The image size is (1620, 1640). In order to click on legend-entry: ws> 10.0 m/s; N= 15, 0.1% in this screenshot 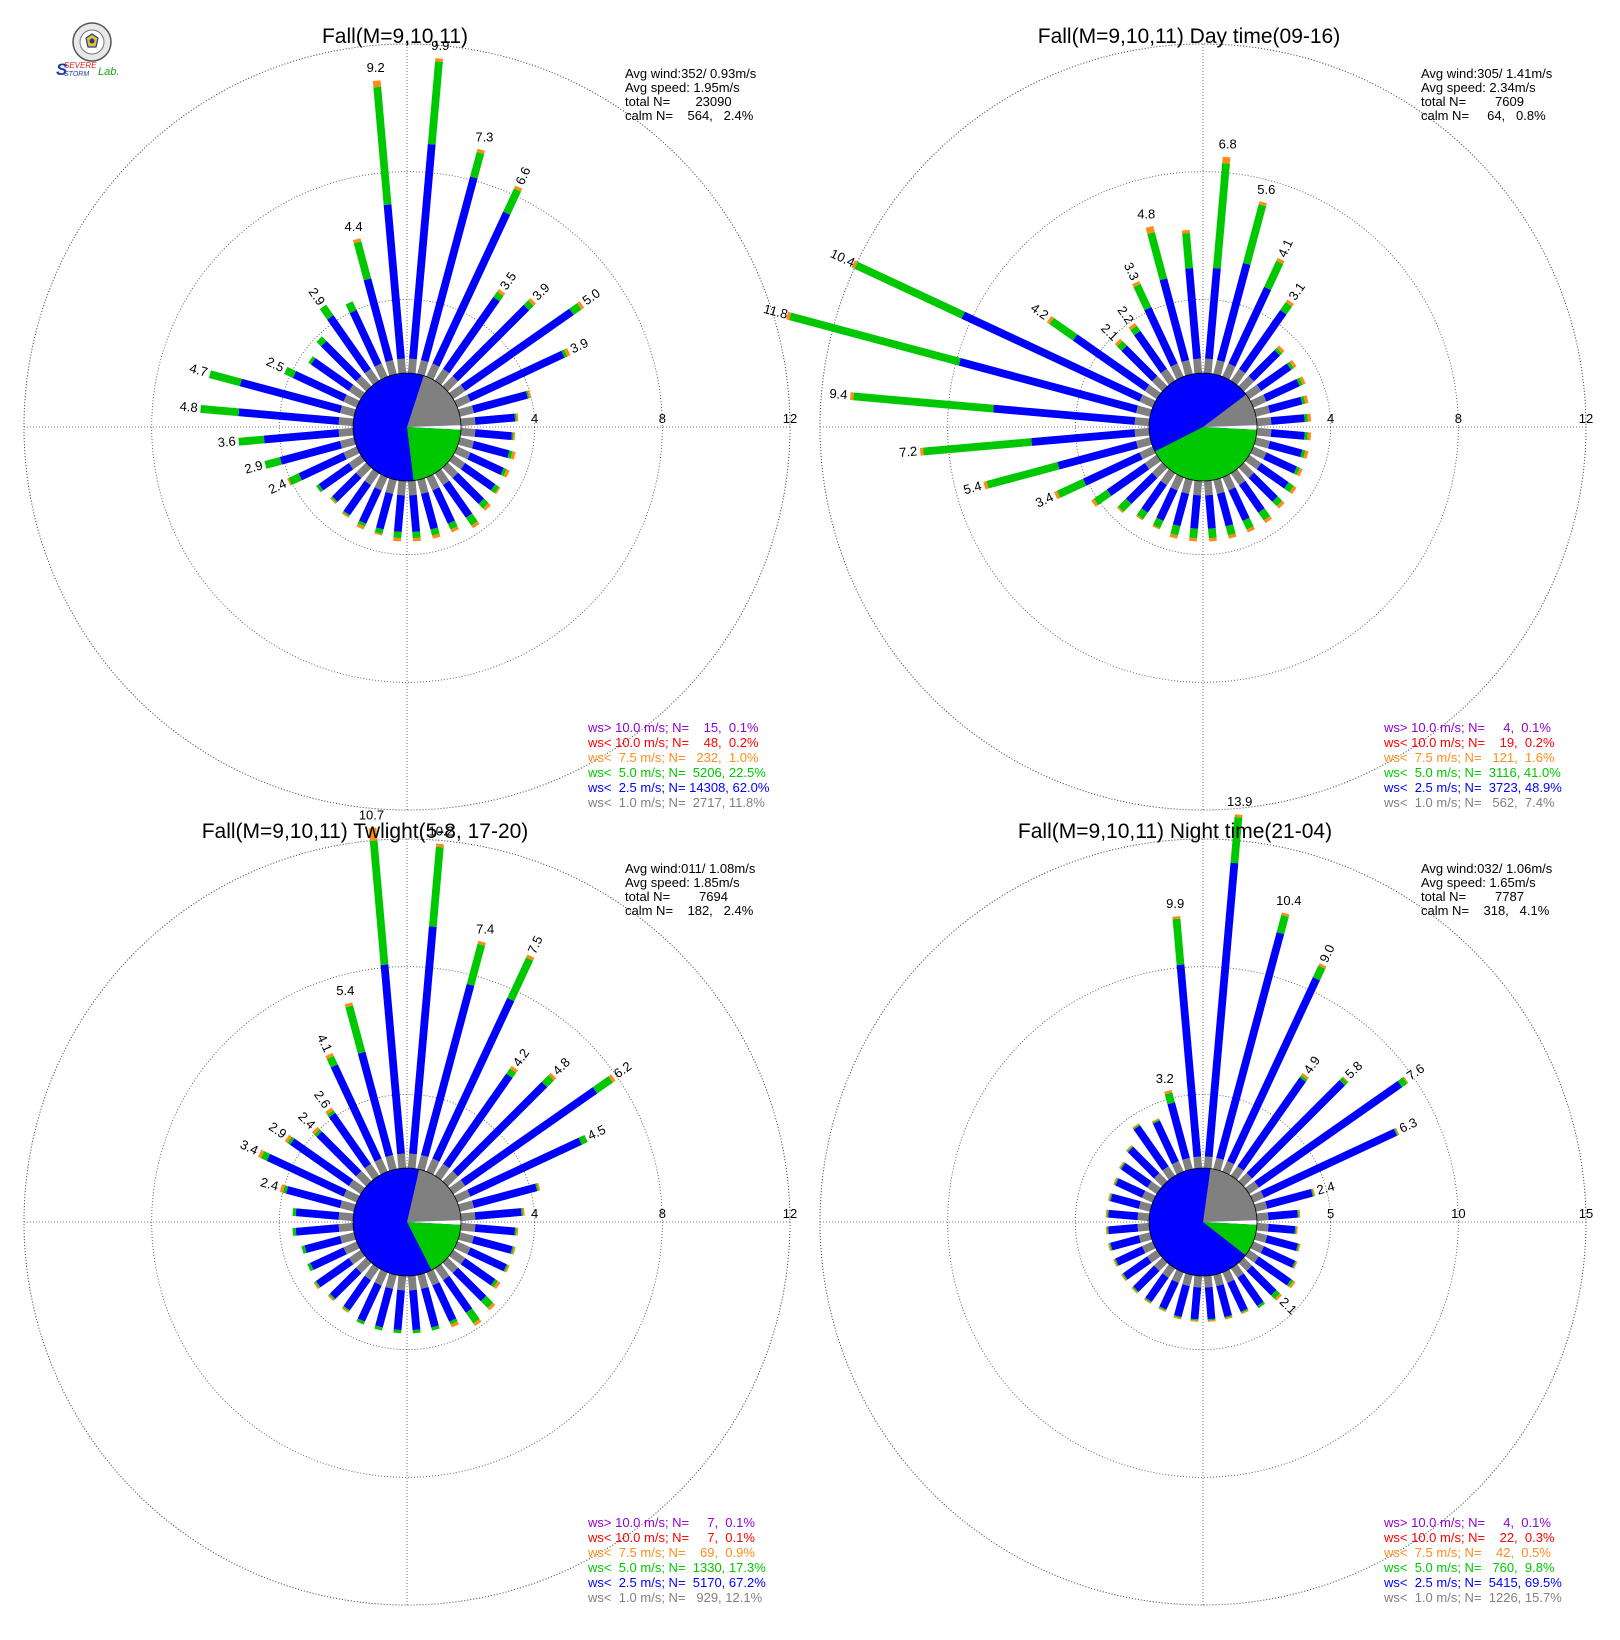, I will do `click(673, 727)`.